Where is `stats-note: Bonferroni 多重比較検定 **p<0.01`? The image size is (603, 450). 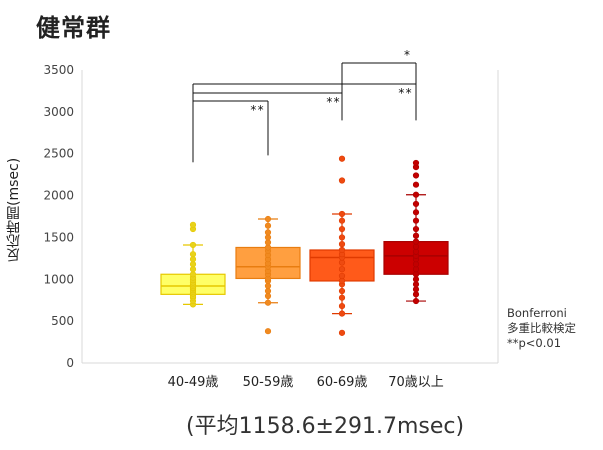 stats-note: Bonferroni 多重比較検定 **p<0.01 is located at coordinates (541, 328).